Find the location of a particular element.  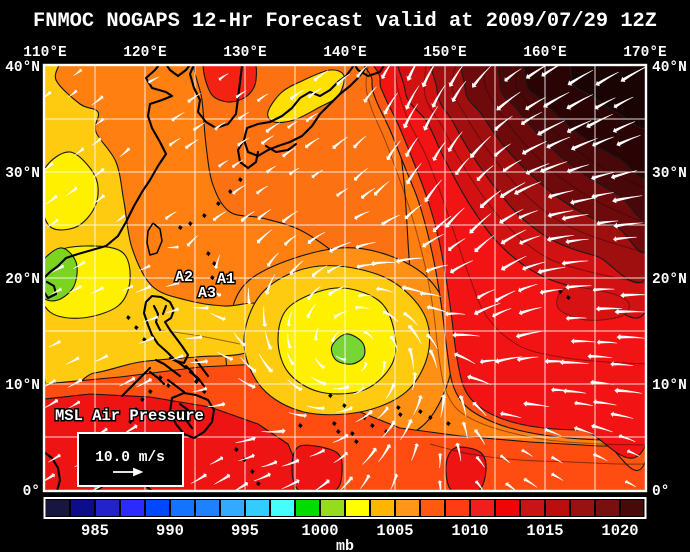

svg-text: 150°E is located at coordinates (445, 53).